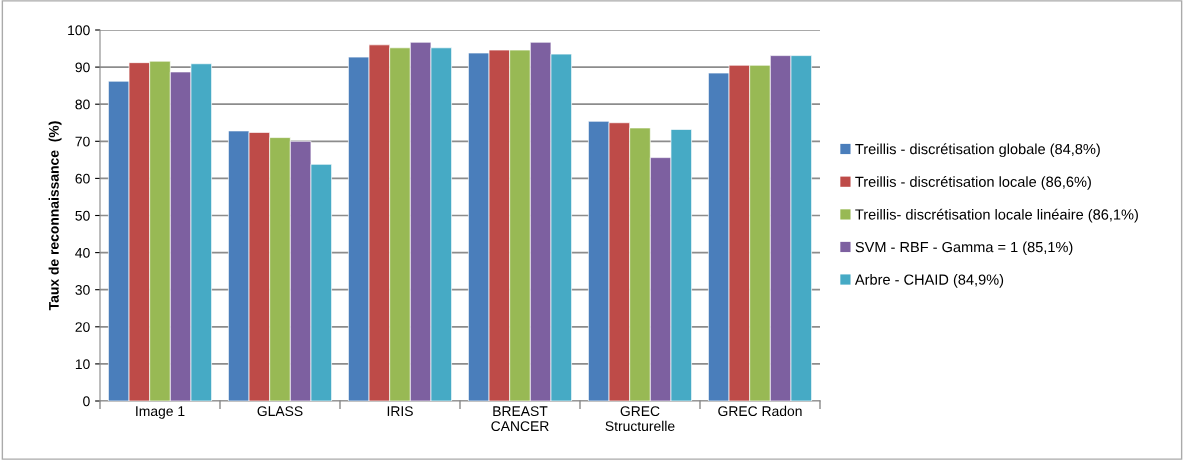 The image size is (1184, 460). I want to click on legend-label: Treillis - discrétisation globale (84,8%), so click(977, 150).